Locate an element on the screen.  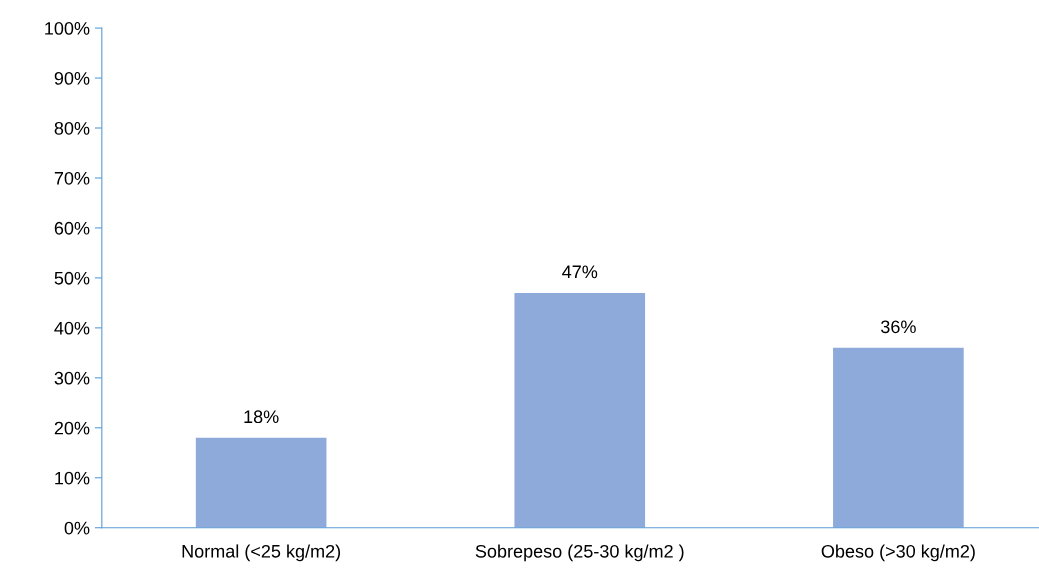
y-tick-label: 80% is located at coordinates (72, 128).